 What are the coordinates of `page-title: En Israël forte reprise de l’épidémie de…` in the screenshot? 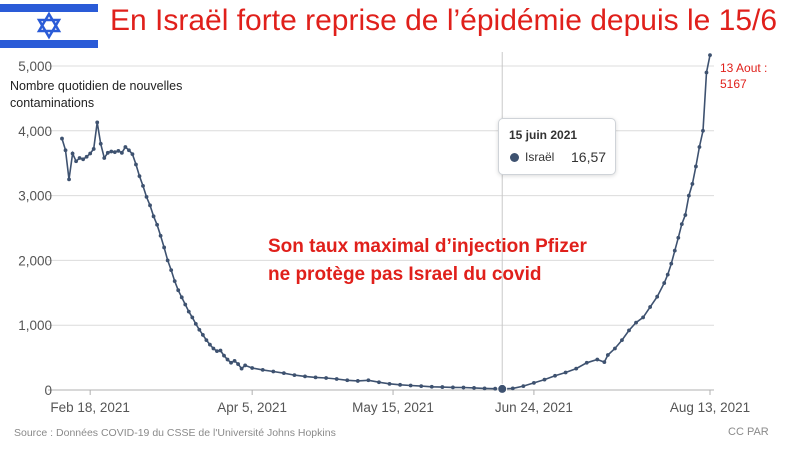 It's located at (444, 20).